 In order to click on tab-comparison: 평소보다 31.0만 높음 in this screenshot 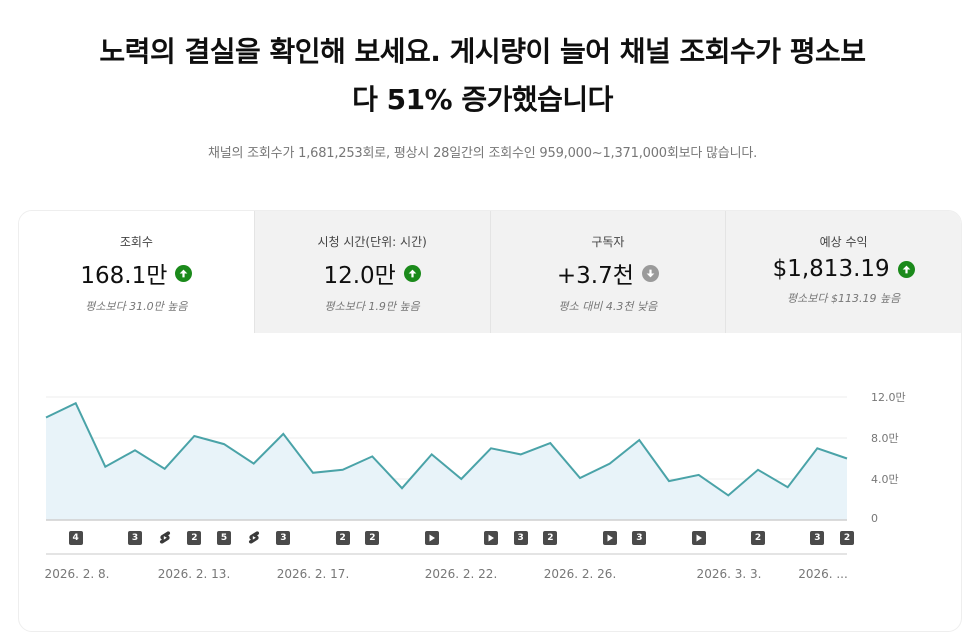, I will do `click(136, 306)`.